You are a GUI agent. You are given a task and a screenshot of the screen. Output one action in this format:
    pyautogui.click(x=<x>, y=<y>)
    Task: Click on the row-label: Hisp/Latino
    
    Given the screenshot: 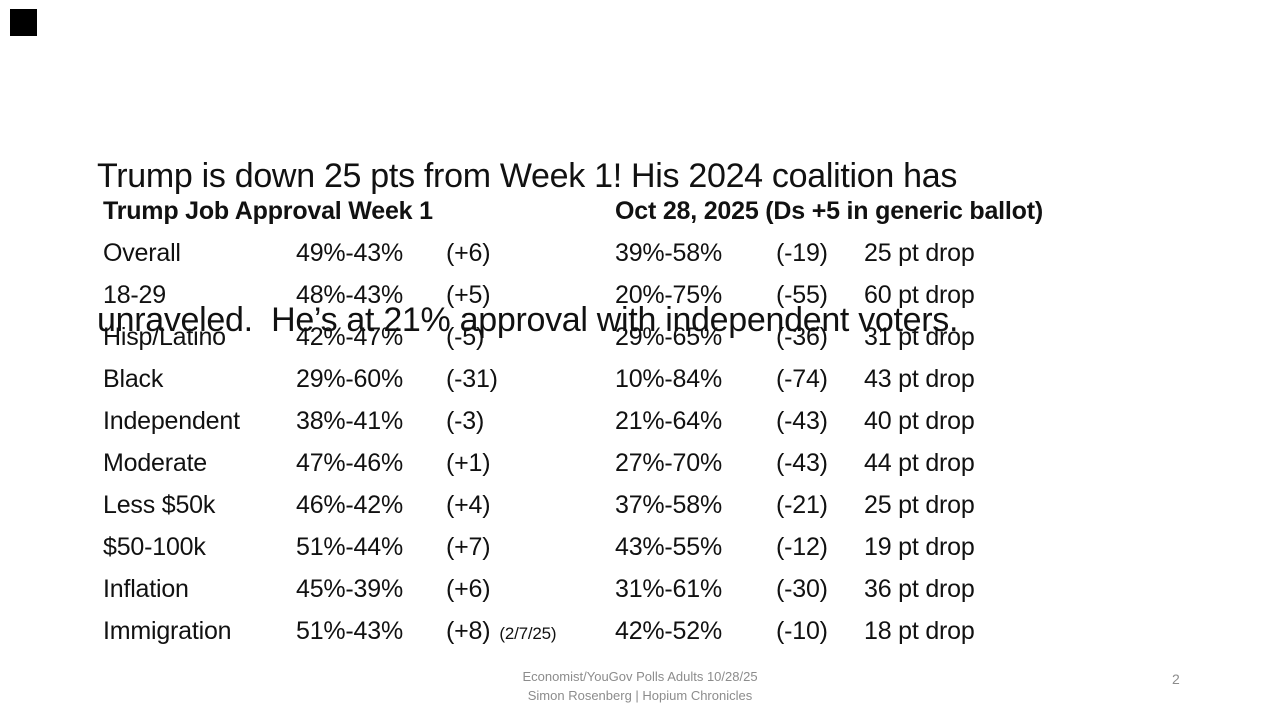 What is the action you would take?
    pyautogui.click(x=164, y=337)
    